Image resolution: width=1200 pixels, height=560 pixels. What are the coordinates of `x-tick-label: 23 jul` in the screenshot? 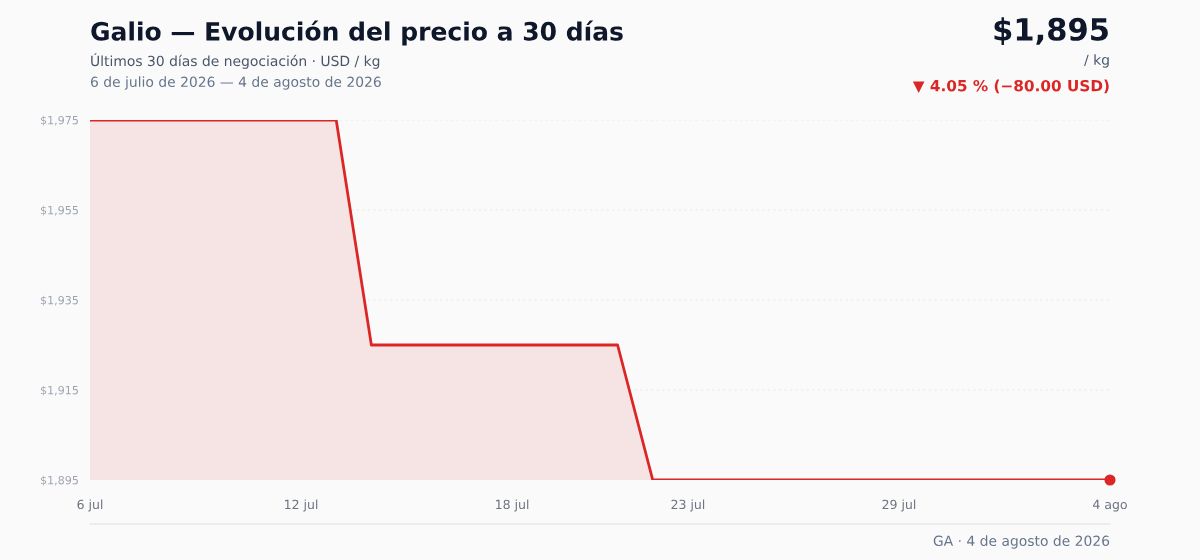 It's located at (688, 505).